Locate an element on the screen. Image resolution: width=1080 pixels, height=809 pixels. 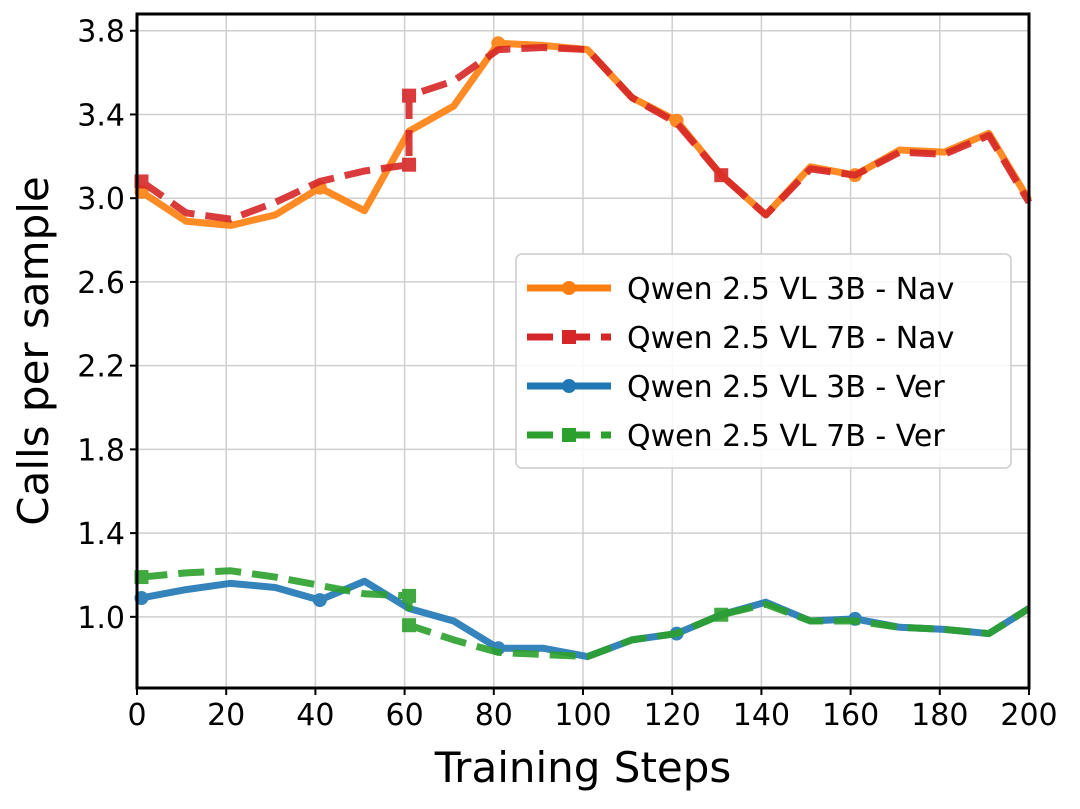
legend-label: Qwen 2.5 VL 7B - Ver is located at coordinates (786, 436).